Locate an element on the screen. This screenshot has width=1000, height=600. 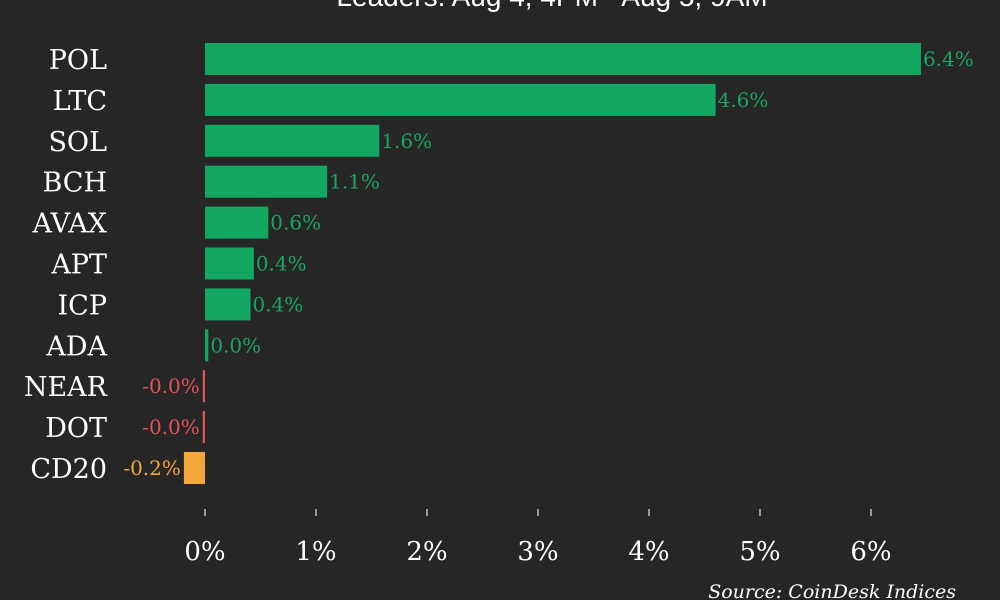
value-label-avax: 0.6% is located at coordinates (295, 223).